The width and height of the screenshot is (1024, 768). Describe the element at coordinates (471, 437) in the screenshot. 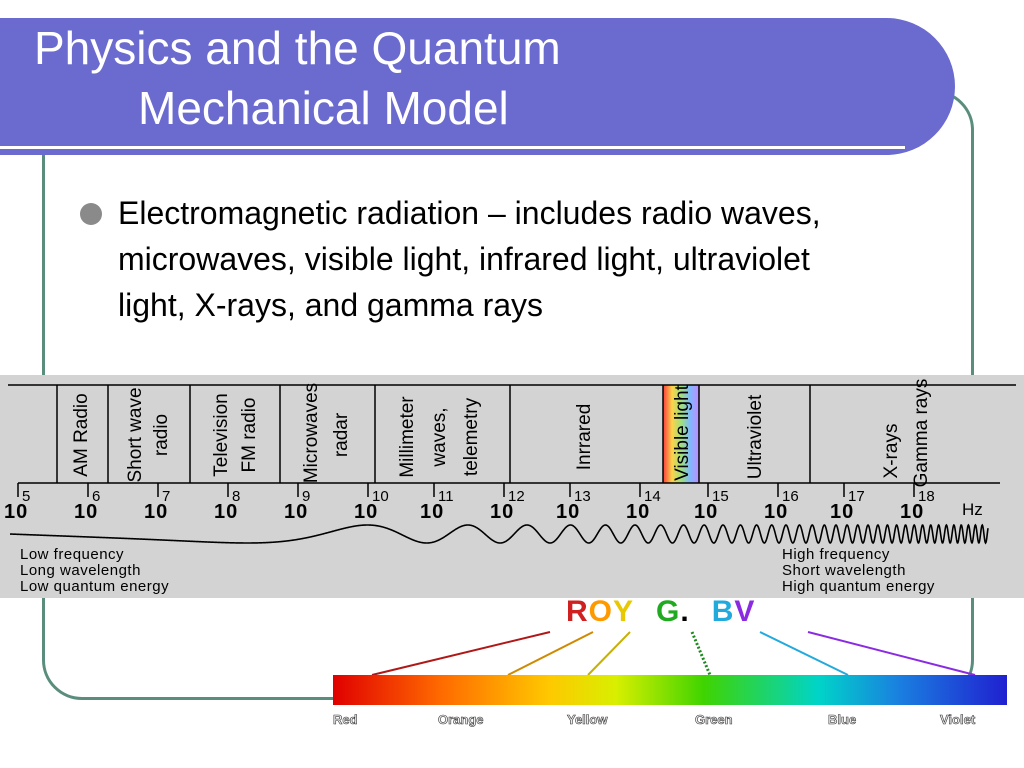

I see `band-millimeter-line3: telemetry` at that location.